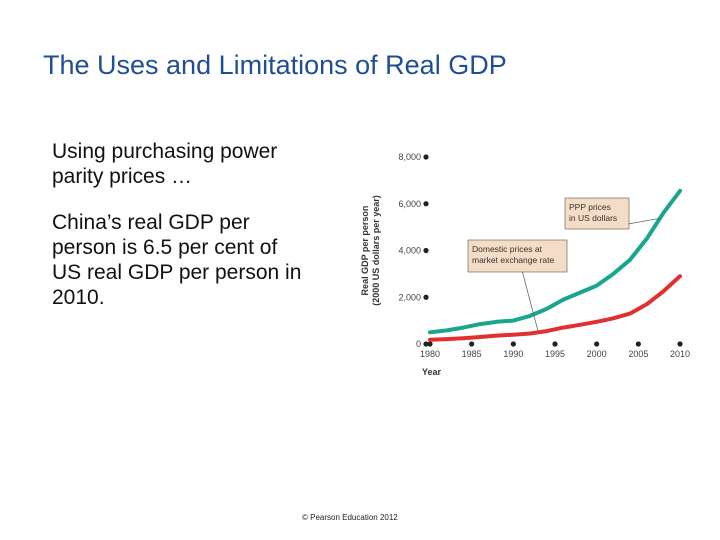  What do you see at coordinates (409, 157) in the screenshot?
I see `y-tick-label: 8,000` at bounding box center [409, 157].